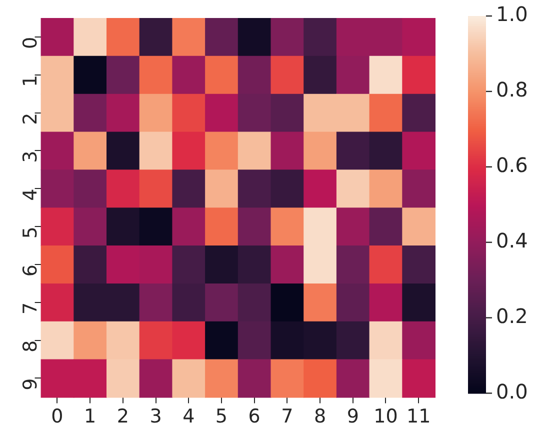  Describe the element at coordinates (512, 90) in the screenshot. I see `color-bar-label: 0.8` at that location.